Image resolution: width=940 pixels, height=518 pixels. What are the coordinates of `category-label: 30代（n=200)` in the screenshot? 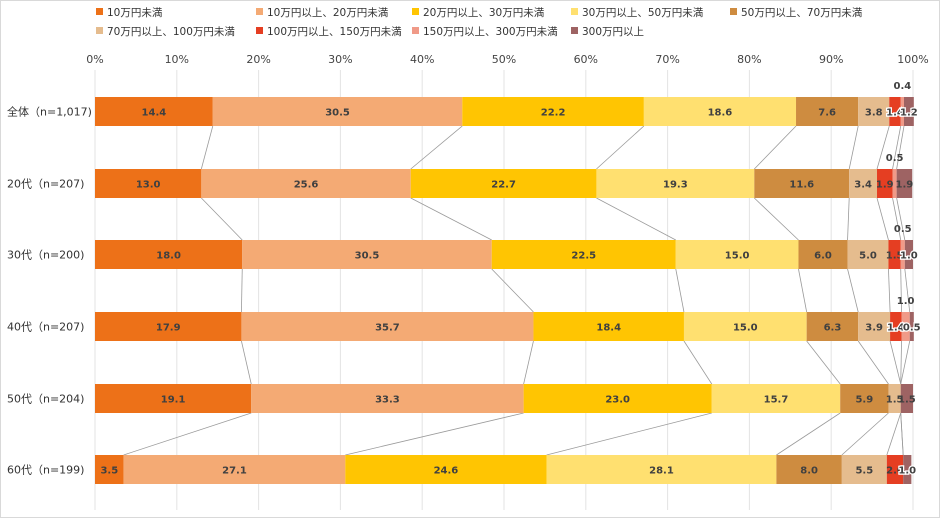 It's located at (45, 255).